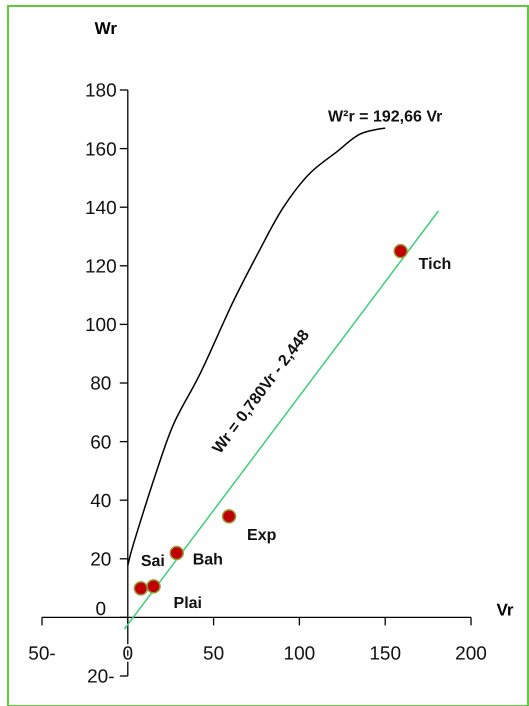  What do you see at coordinates (101, 384) in the screenshot?
I see `y-tick-label: 80` at bounding box center [101, 384].